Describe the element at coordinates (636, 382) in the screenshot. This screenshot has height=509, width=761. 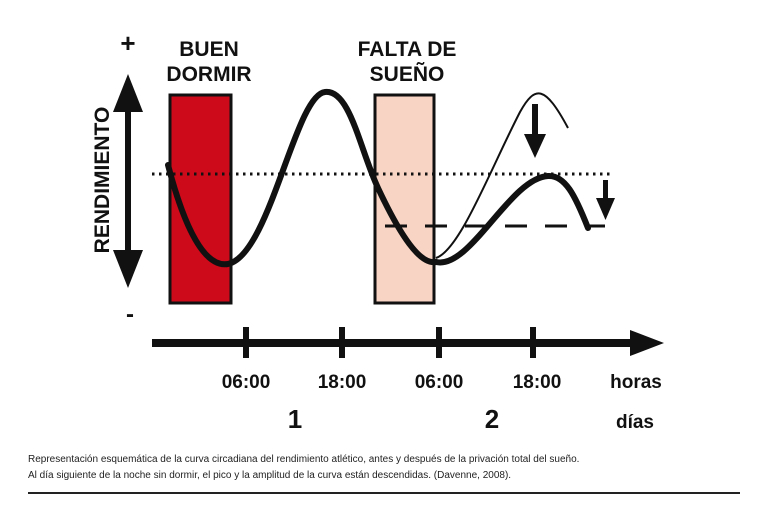
I see `hours-unit-label: horas` at that location.